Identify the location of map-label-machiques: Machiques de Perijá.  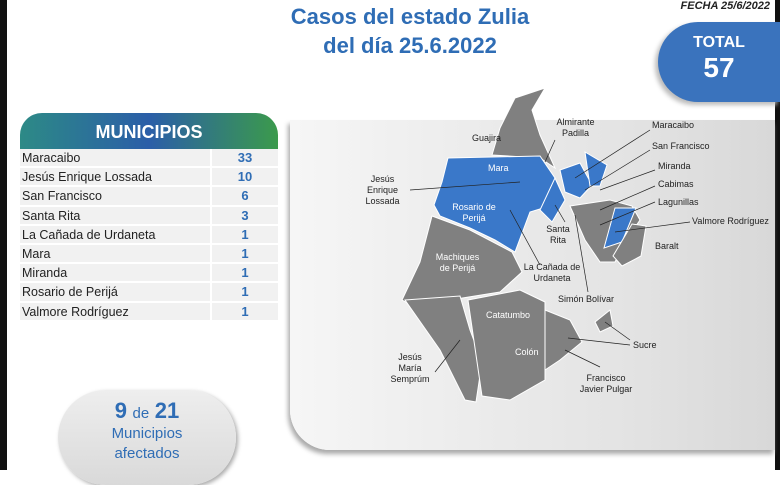
(457, 262).